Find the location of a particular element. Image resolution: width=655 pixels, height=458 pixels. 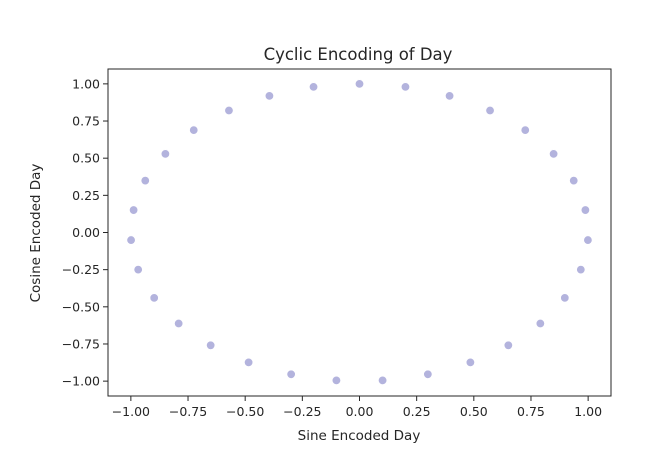

y-axis-label: Cosine Encoded Day is located at coordinates (36, 233).